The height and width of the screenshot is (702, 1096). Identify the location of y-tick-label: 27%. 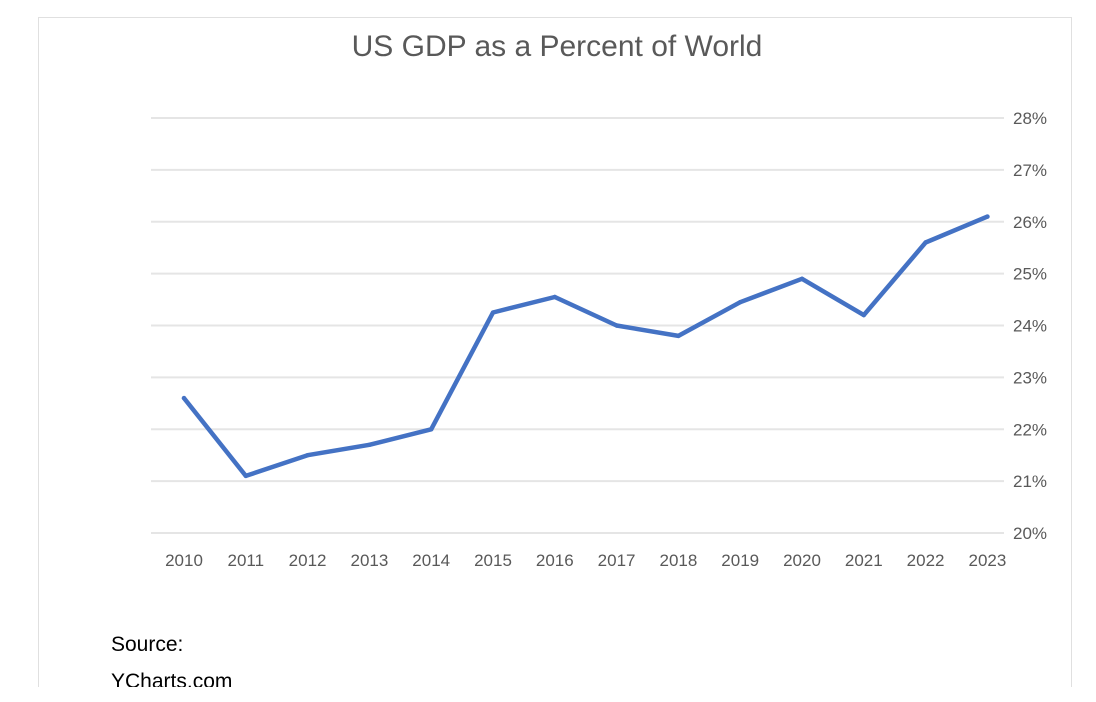
(1030, 170).